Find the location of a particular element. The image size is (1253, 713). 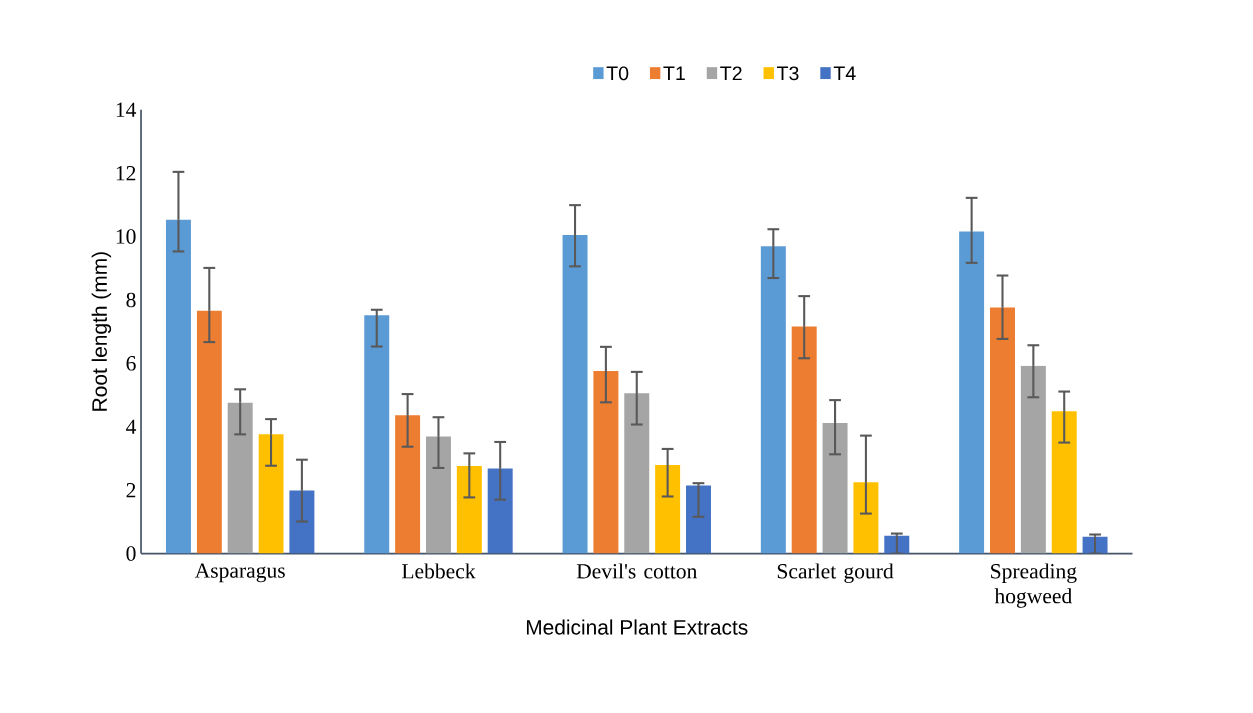

legend-label: T2 is located at coordinates (731, 73).